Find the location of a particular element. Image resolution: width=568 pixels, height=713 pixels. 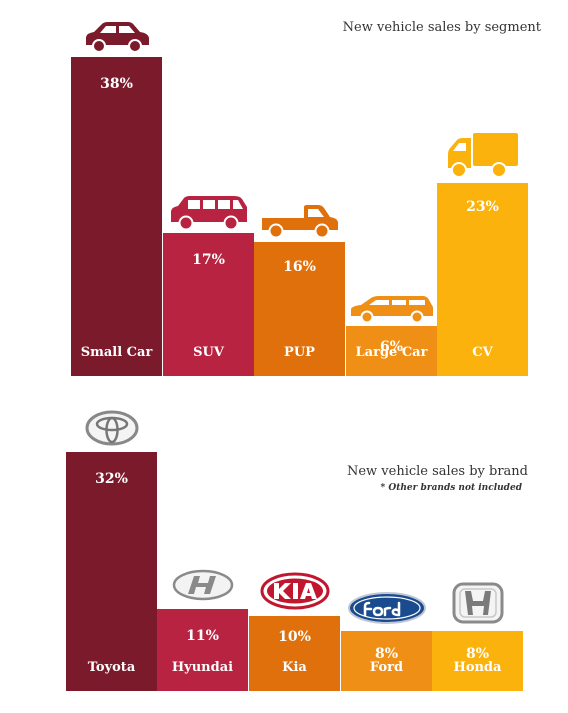

honda-logo-icon is located at coordinates (478, 605).